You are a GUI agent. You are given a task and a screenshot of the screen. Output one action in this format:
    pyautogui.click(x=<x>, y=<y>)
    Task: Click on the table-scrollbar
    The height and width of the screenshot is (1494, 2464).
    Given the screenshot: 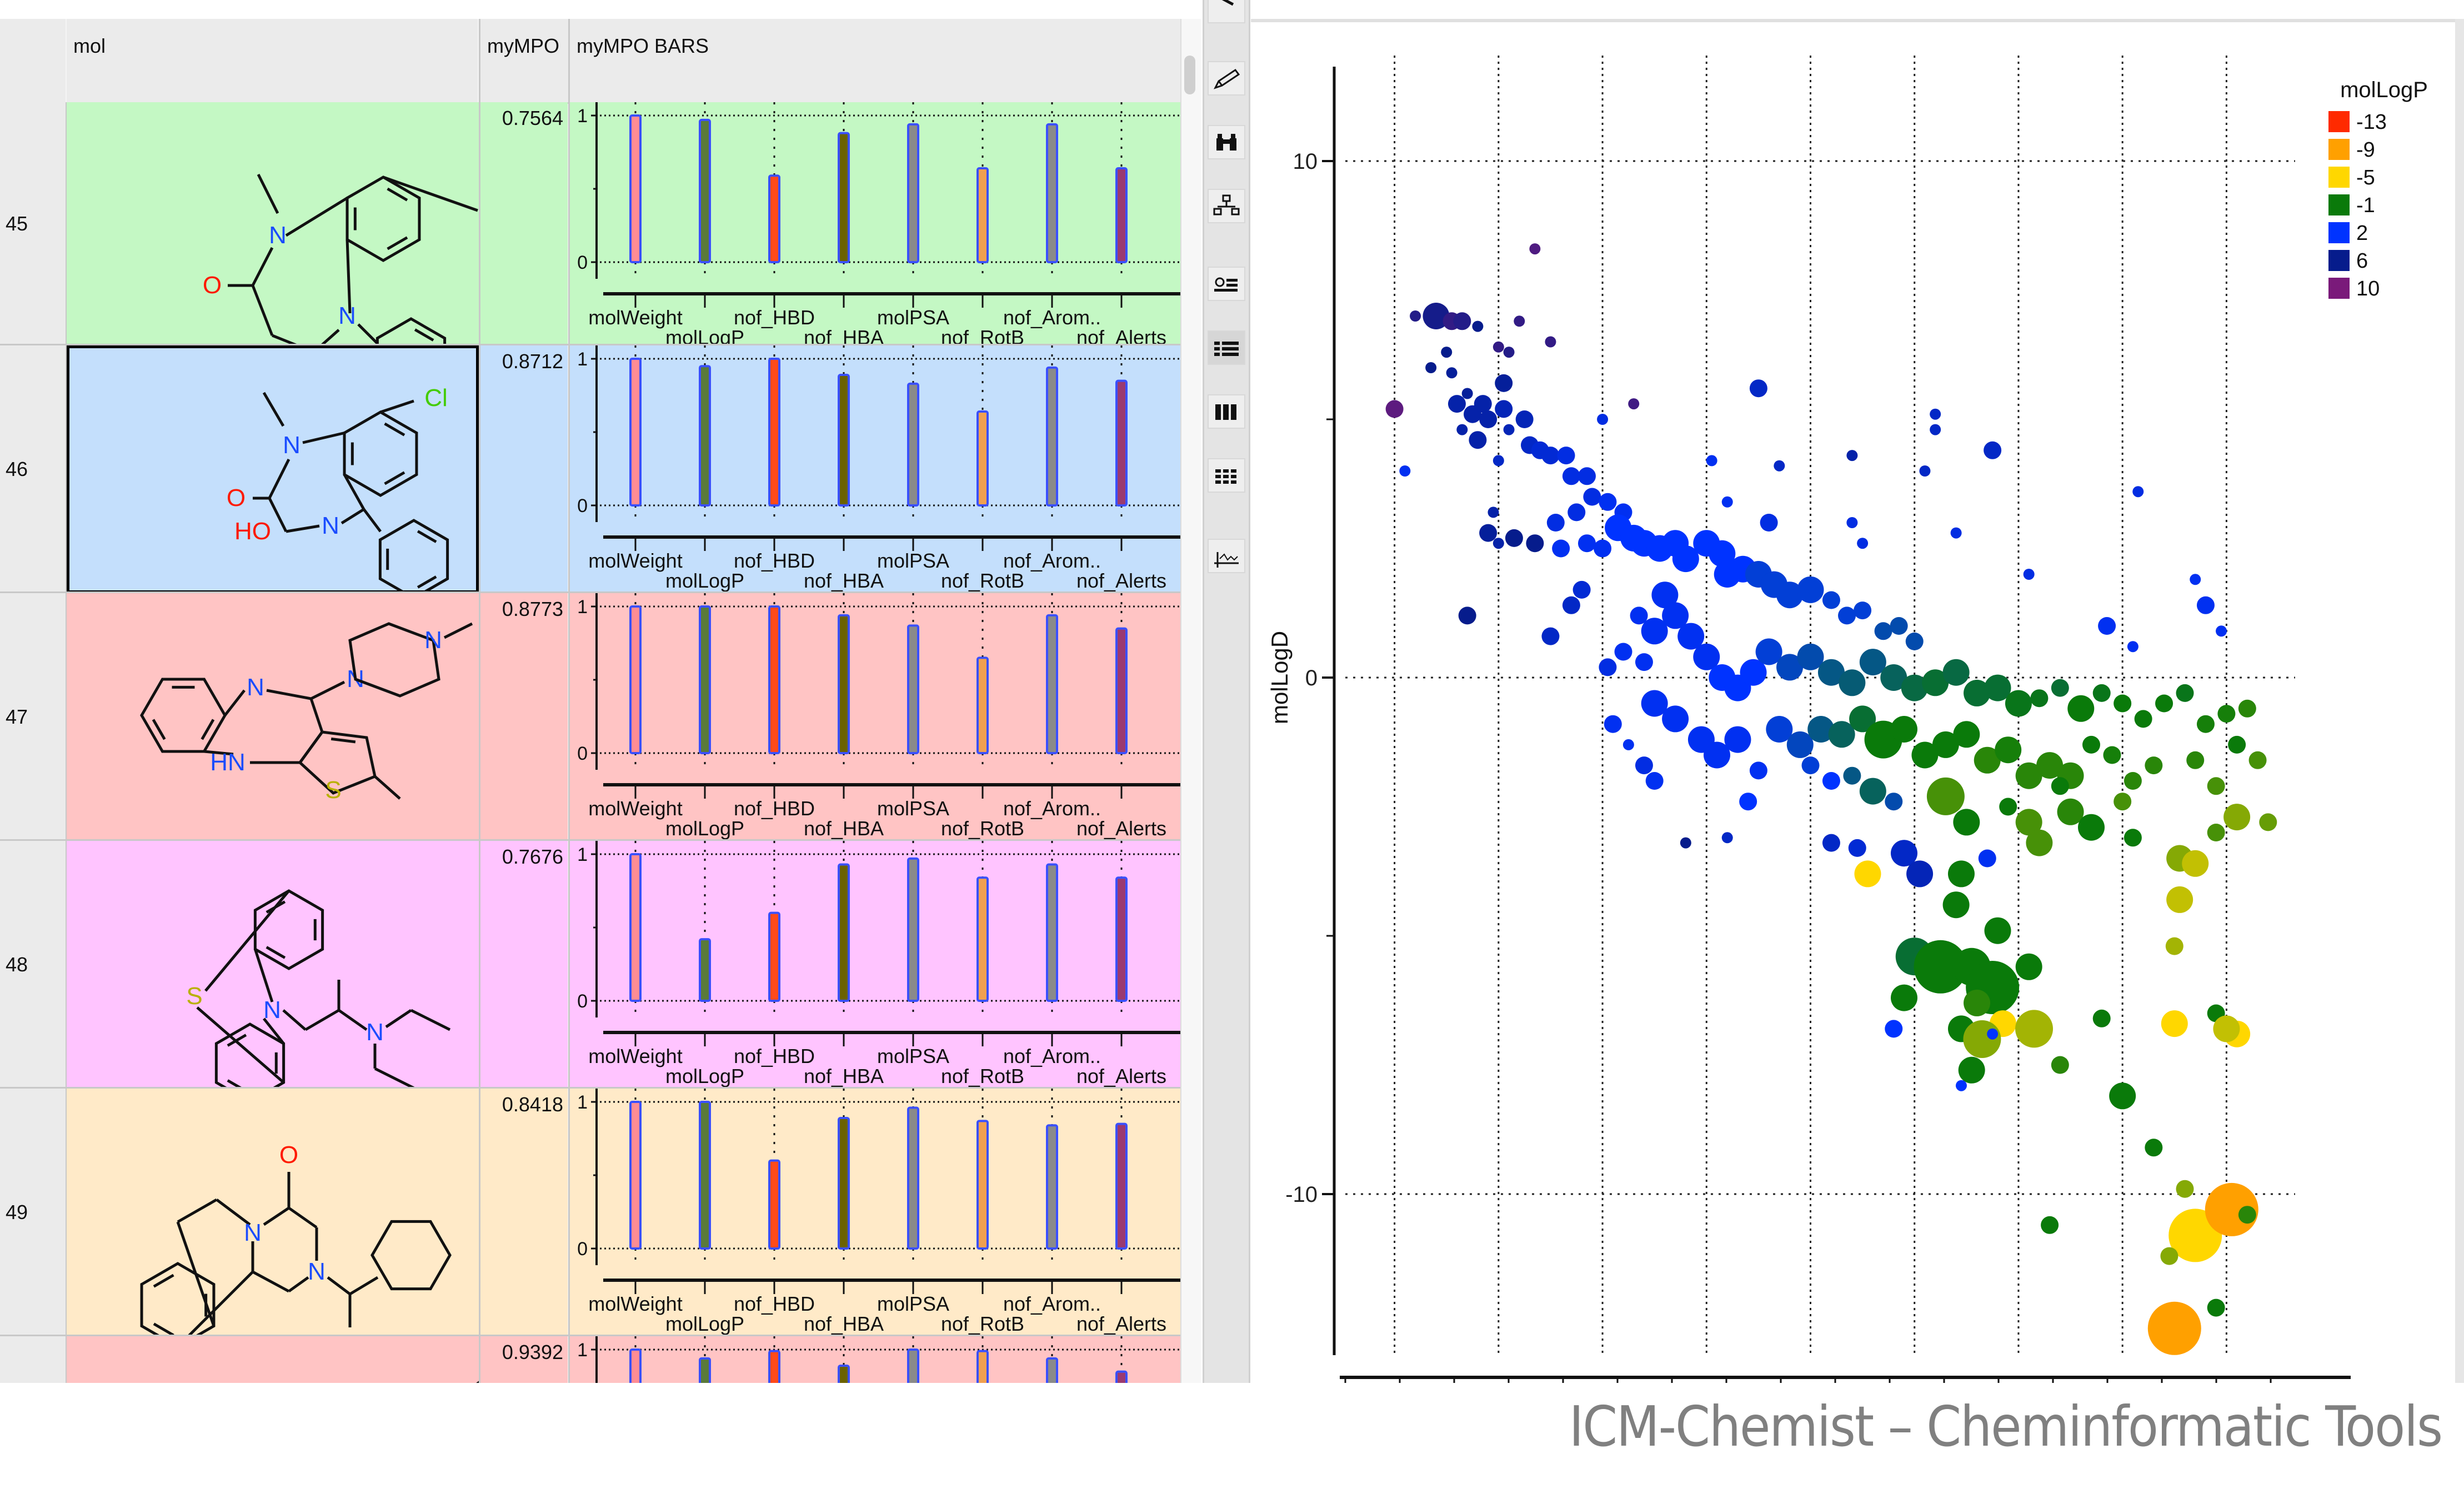 What is the action you would take?
    pyautogui.click(x=1191, y=701)
    